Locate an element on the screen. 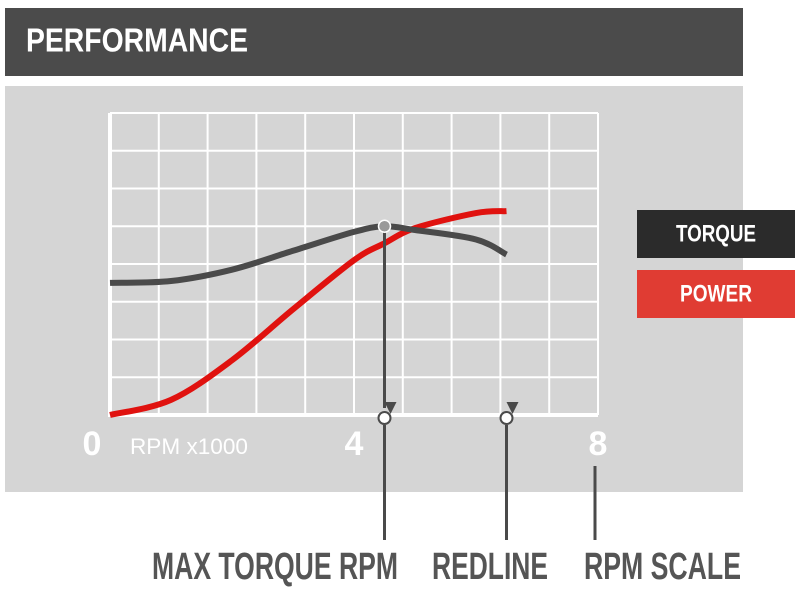  legend-label: TORQUE is located at coordinates (716, 233).